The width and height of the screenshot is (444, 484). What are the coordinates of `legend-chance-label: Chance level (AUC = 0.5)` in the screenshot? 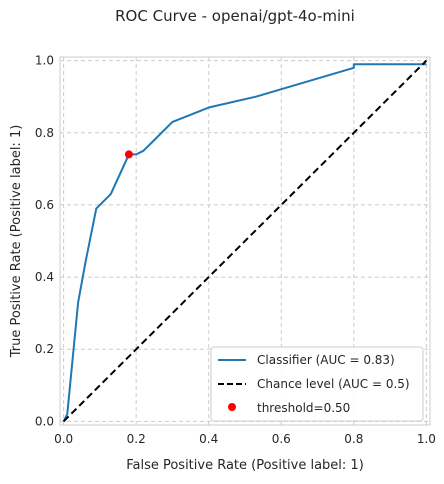 It's located at (333, 384).